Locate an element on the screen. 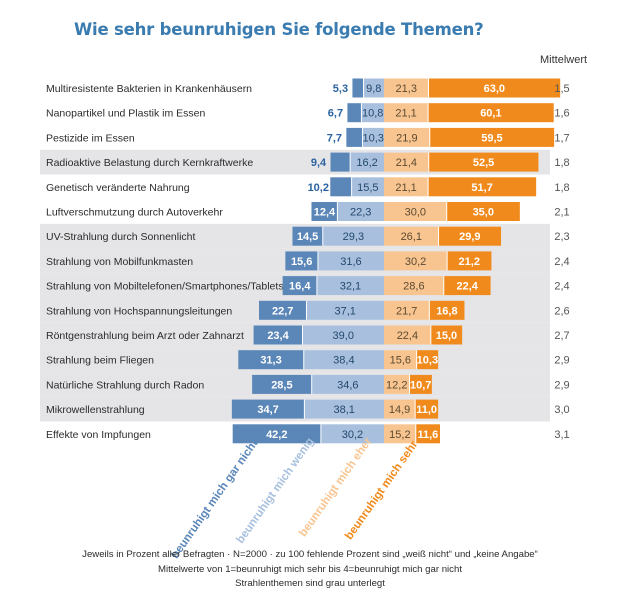 This screenshot has height=600, width=620. mean-value: 2,7 is located at coordinates (561, 336).